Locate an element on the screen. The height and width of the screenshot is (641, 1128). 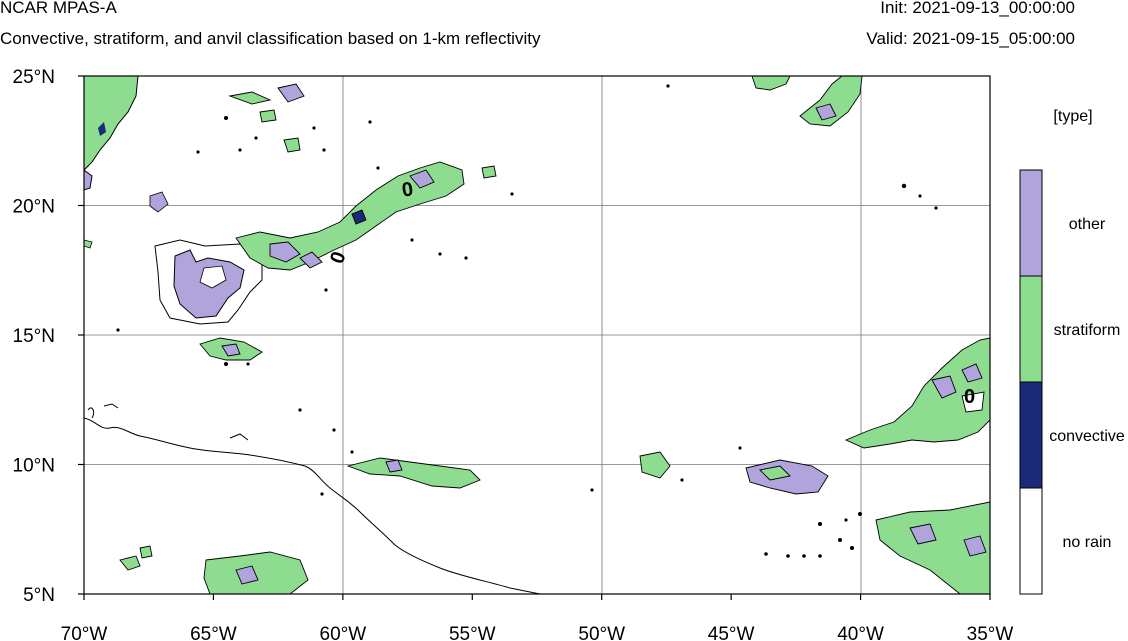
legend-label: no rain is located at coordinates (1087, 542).